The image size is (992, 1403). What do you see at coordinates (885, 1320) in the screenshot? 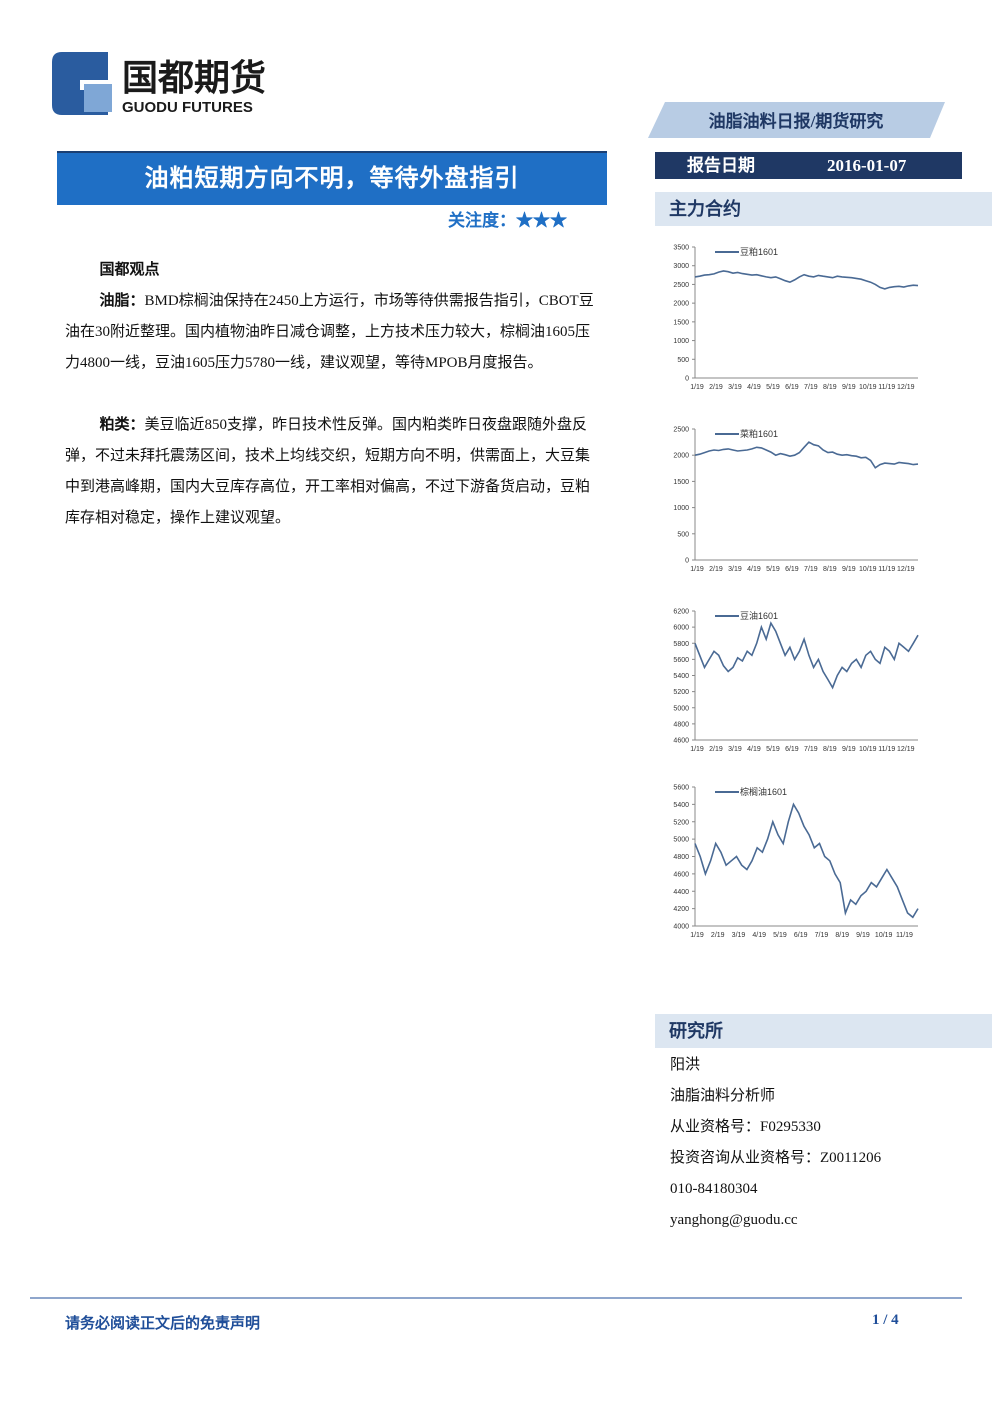
I see `page-number: 1 / 4` at bounding box center [885, 1320].